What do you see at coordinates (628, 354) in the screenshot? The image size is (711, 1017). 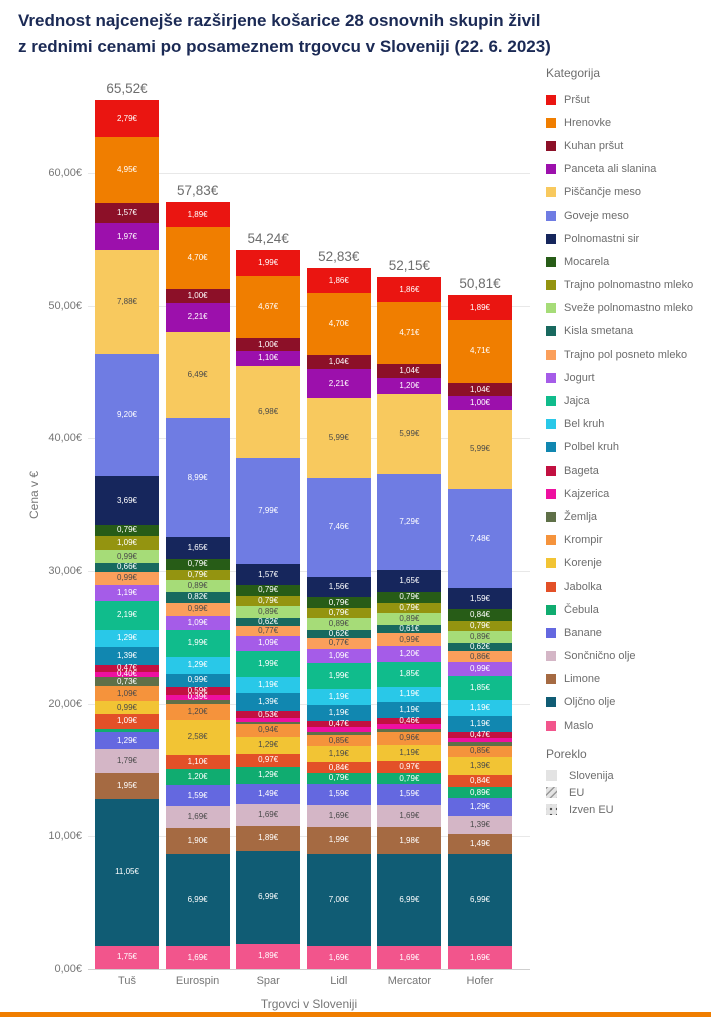 I see `legend-item-trajno-pol-posneto-mleko: Trajno pol posneto mleko` at bounding box center [628, 354].